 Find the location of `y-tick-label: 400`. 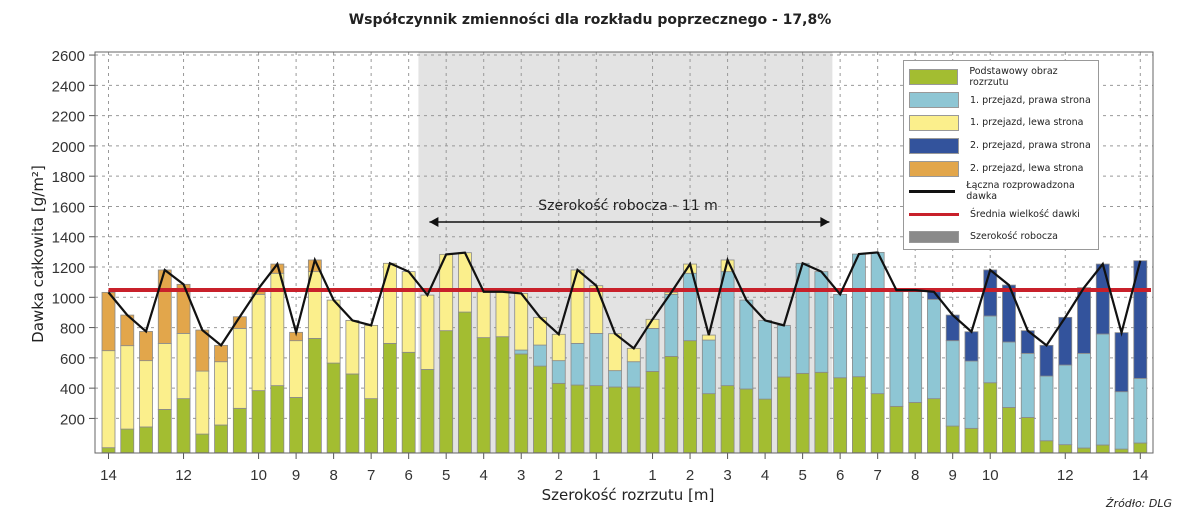

y-tick-label: 400 is located at coordinates (72, 389).